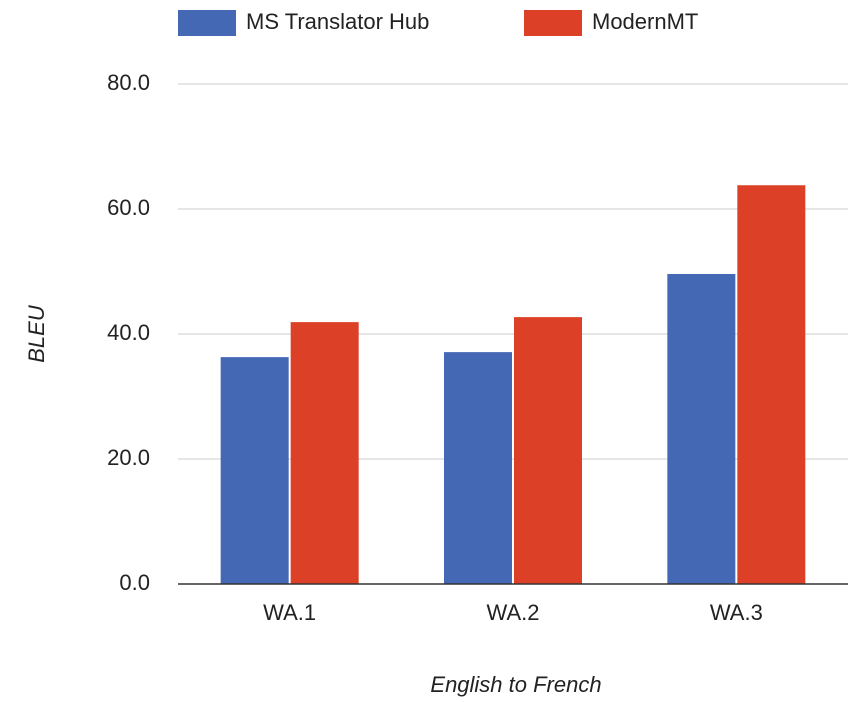  What do you see at coordinates (289, 612) in the screenshot?
I see `x-tick-label: WA.1` at bounding box center [289, 612].